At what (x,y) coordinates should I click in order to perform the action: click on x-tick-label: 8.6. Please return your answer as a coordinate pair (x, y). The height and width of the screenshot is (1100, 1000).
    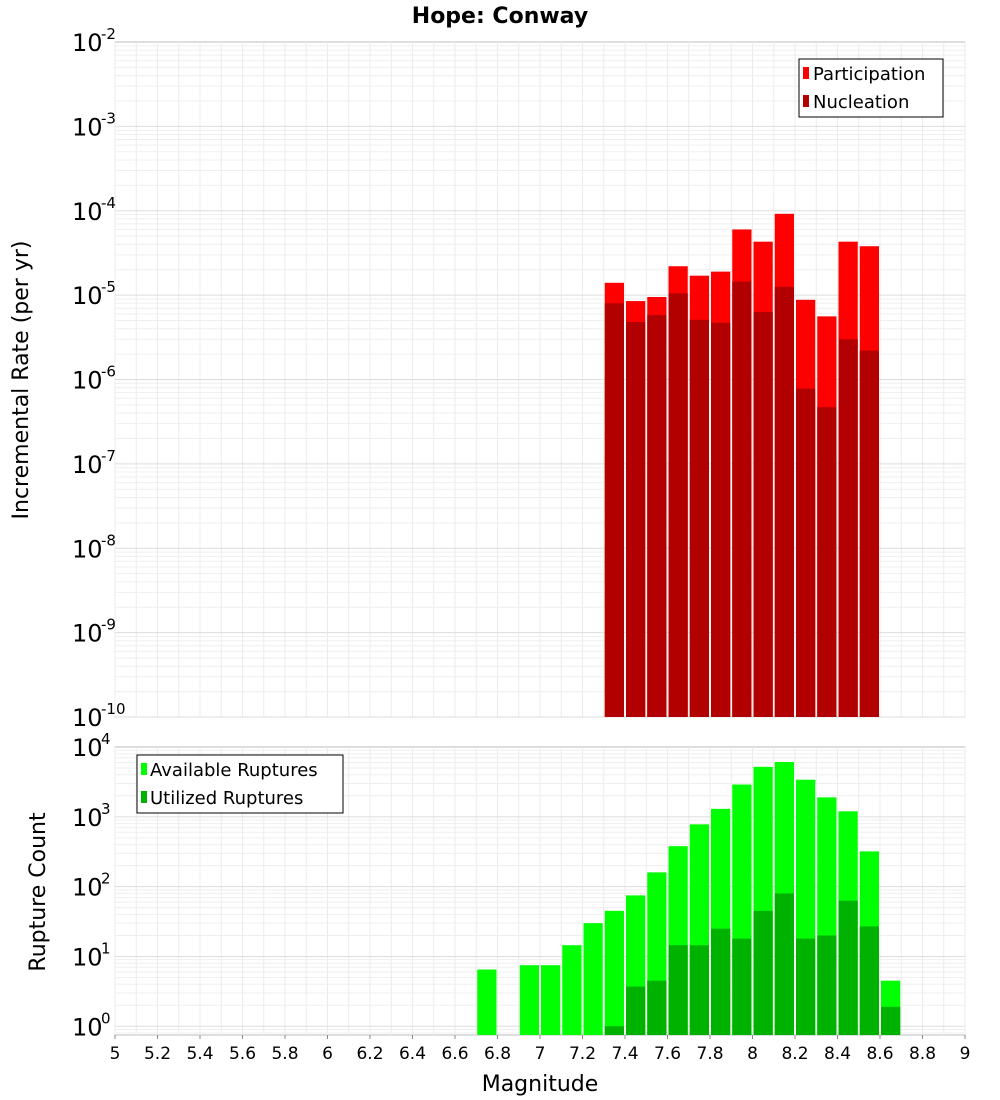
    Looking at the image, I should click on (879, 1054).